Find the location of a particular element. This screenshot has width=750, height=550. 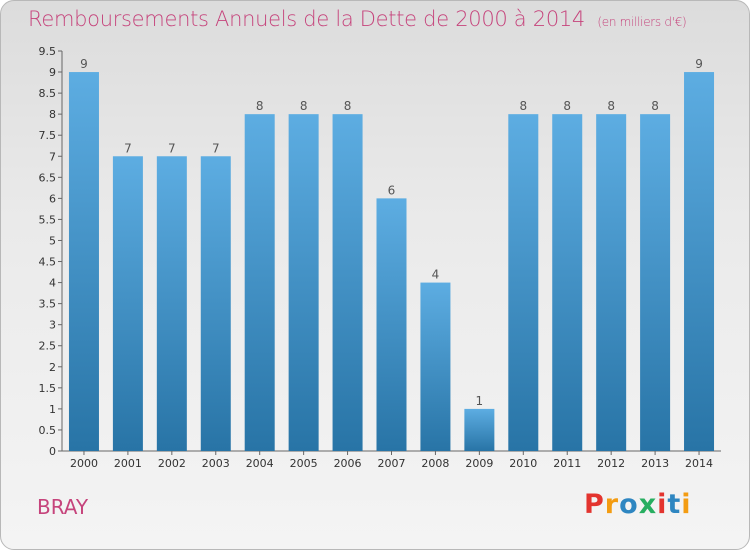

y-tick-label: 9.5 is located at coordinates (48, 51).